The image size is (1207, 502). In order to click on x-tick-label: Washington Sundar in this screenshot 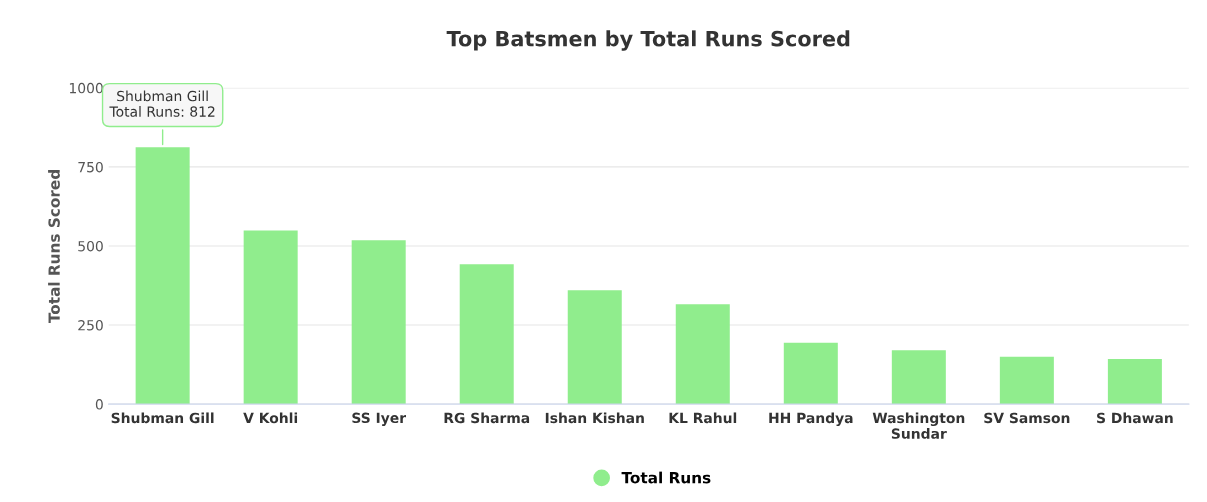, I will do `click(918, 425)`.